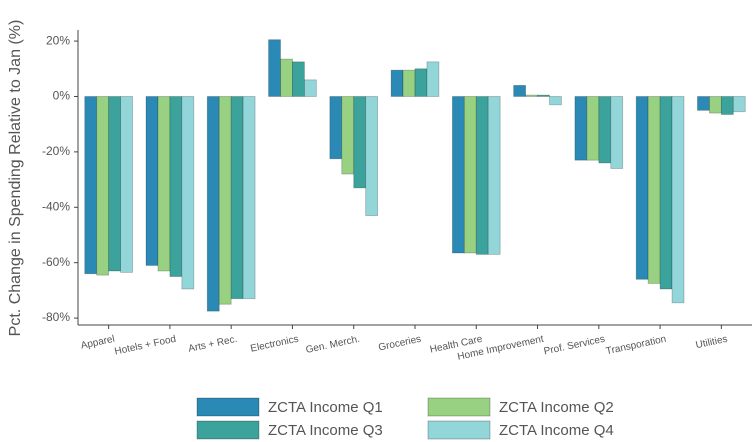 The width and height of the screenshot is (754, 442). Describe the element at coordinates (56, 151) in the screenshot. I see `y-tick-label: -20%` at that location.